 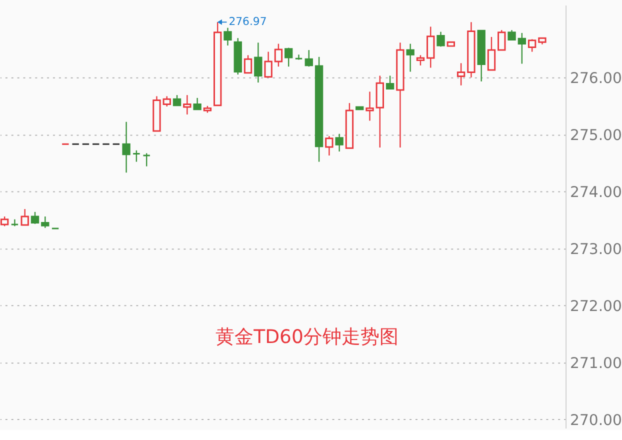 I want to click on y-tick-label: 275.00, so click(x=596, y=135).